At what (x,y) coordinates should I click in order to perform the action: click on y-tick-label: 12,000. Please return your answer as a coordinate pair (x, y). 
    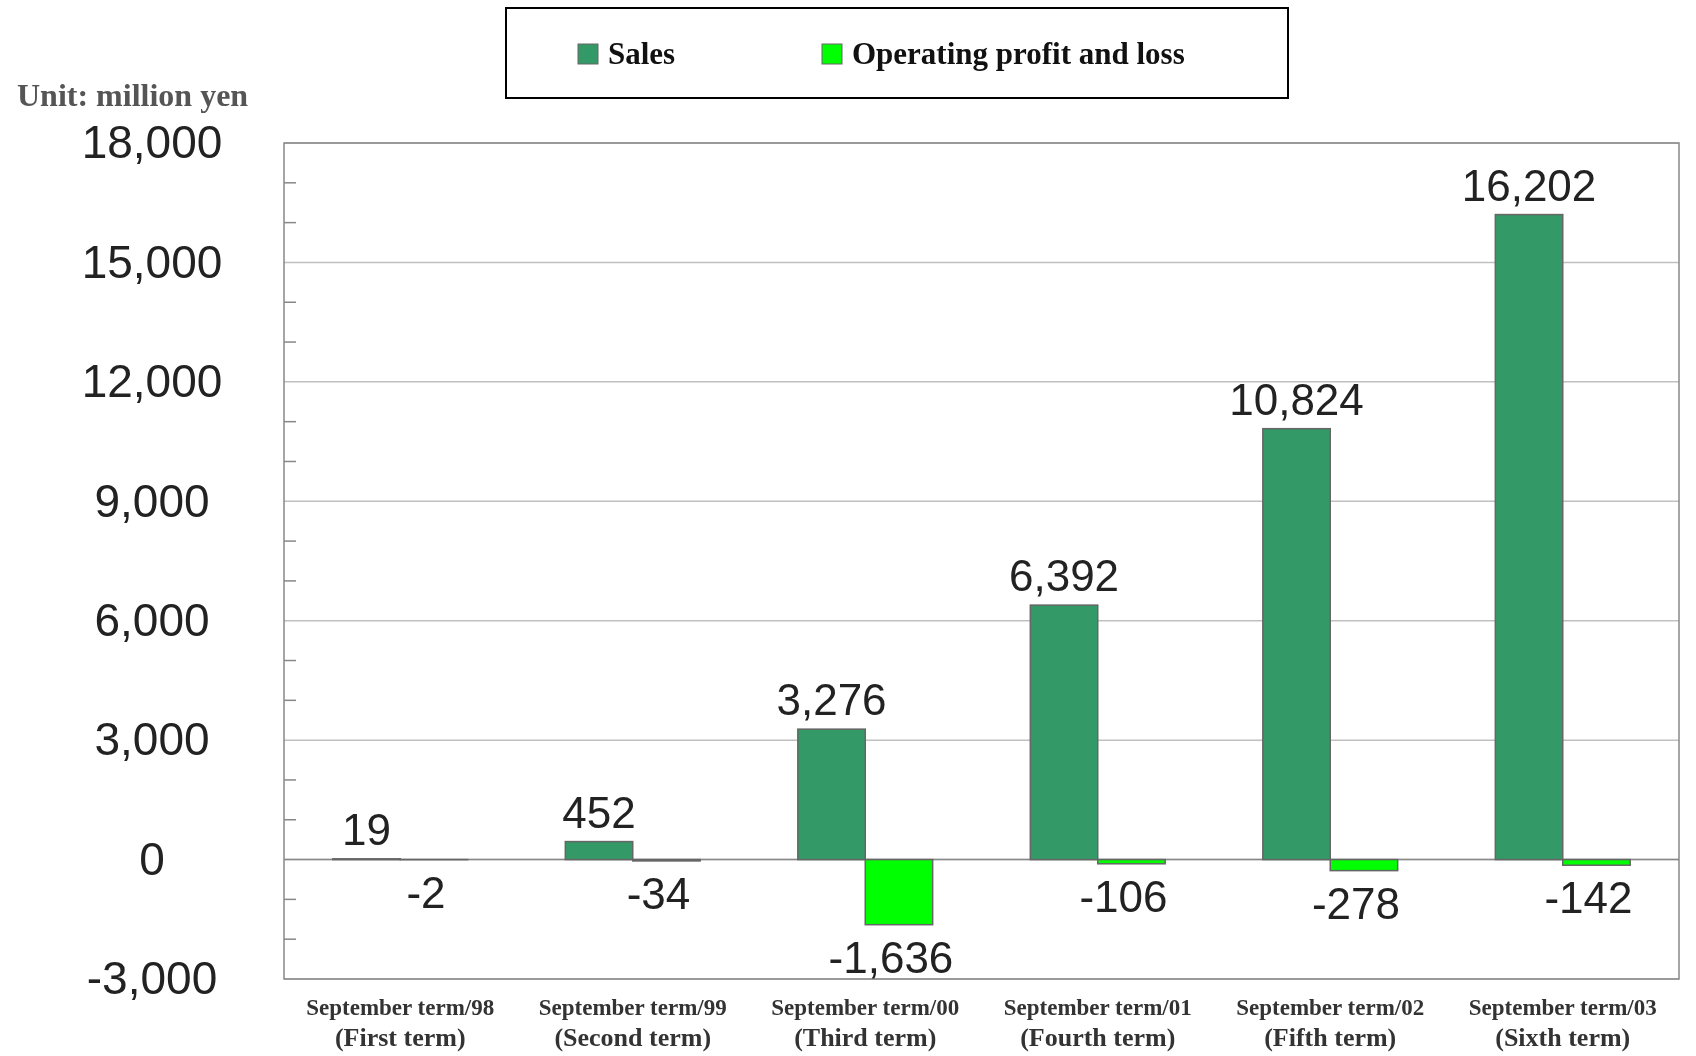
    Looking at the image, I should click on (152, 381).